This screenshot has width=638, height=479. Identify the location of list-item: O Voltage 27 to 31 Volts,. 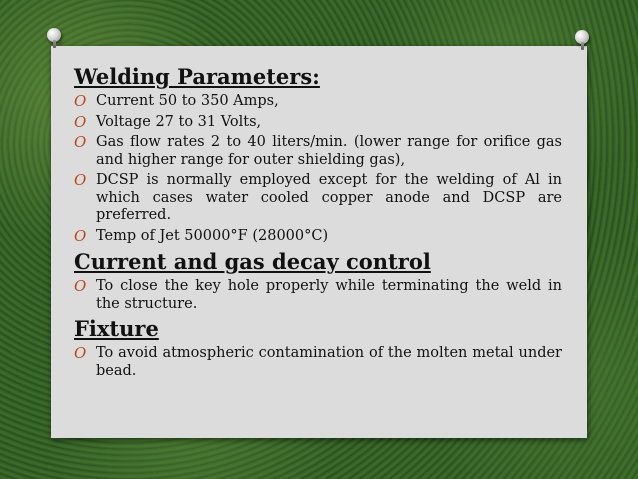
(168, 121).